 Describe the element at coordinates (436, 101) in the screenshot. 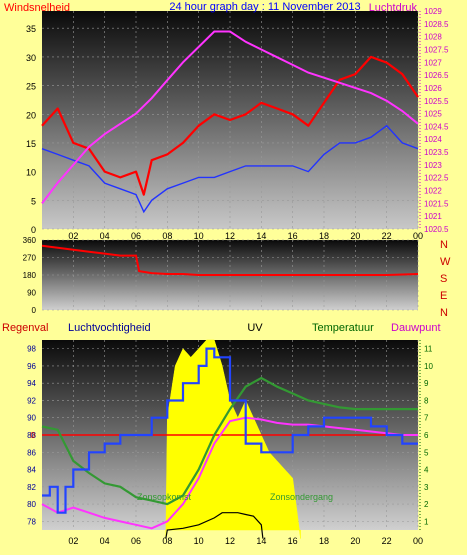

I see `pressure-y-tick-label: 1025.5` at that location.